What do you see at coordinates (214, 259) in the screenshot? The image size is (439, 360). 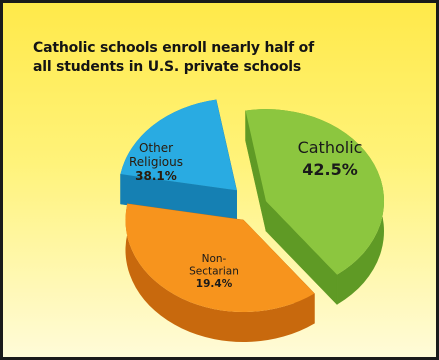 I see `slice-label-non-sectarian: Non-` at bounding box center [214, 259].